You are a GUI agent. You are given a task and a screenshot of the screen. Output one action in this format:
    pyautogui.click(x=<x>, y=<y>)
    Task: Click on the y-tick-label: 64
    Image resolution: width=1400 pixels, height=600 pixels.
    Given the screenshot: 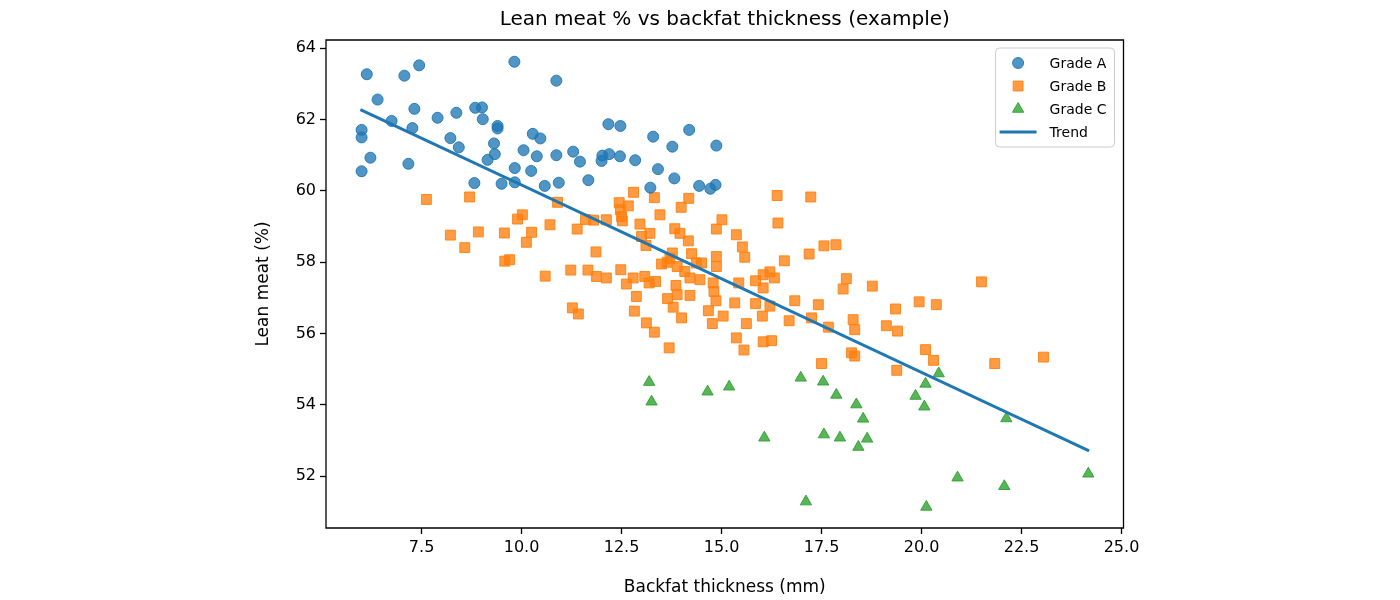 What is the action you would take?
    pyautogui.click(x=305, y=47)
    